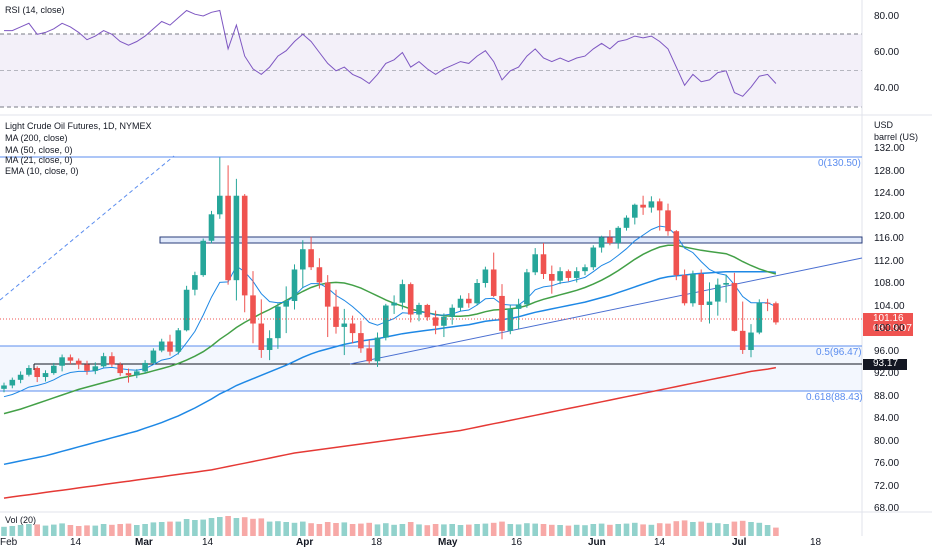 The image size is (932, 550). I want to click on legend-ma50: MA (50, close, 0), so click(39, 150).